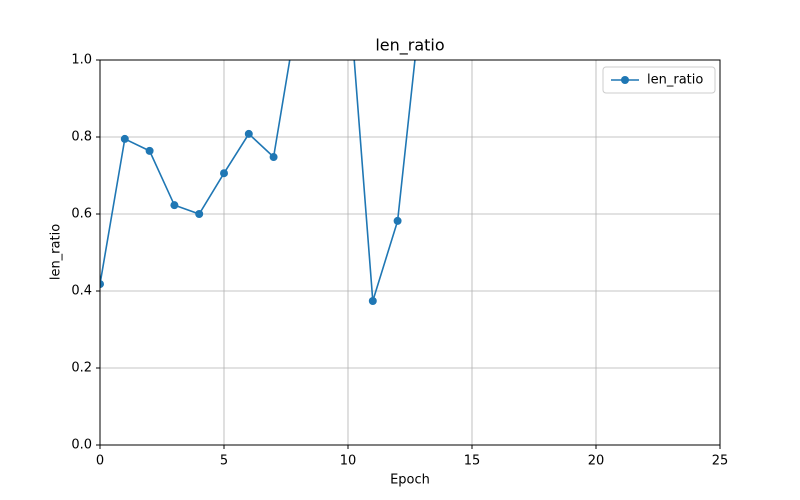 This screenshot has width=800, height=500. I want to click on legend-label: len_ratio, so click(675, 80).